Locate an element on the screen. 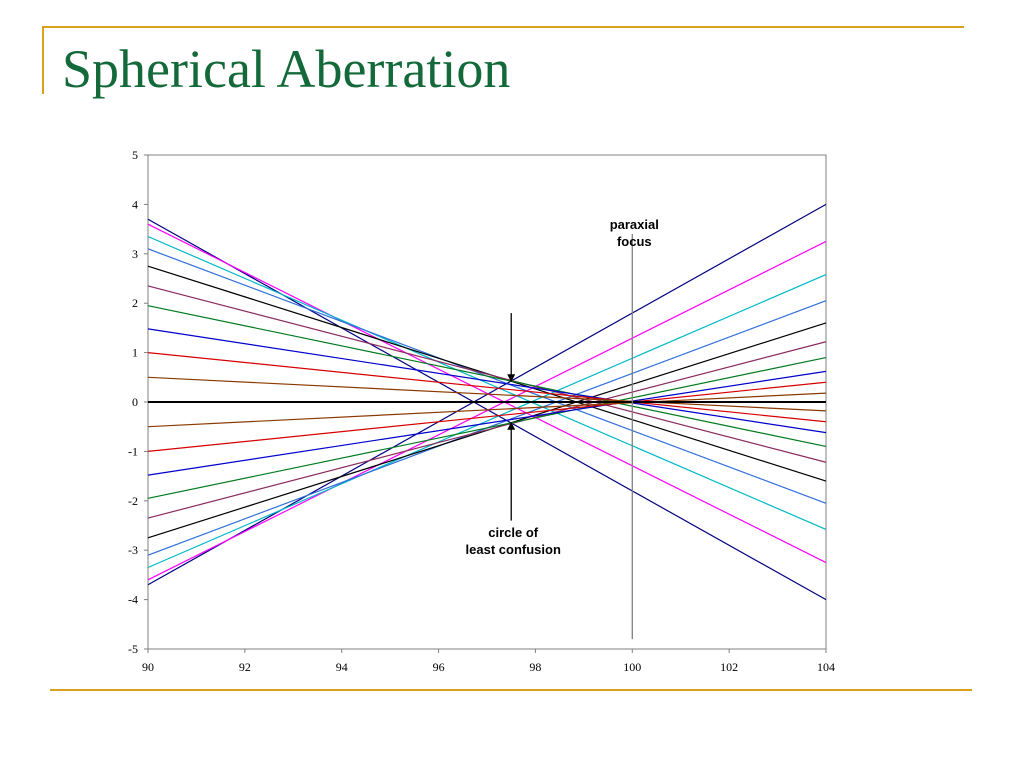 The image size is (1024, 768). y-tick-label: 2 is located at coordinates (135, 303).